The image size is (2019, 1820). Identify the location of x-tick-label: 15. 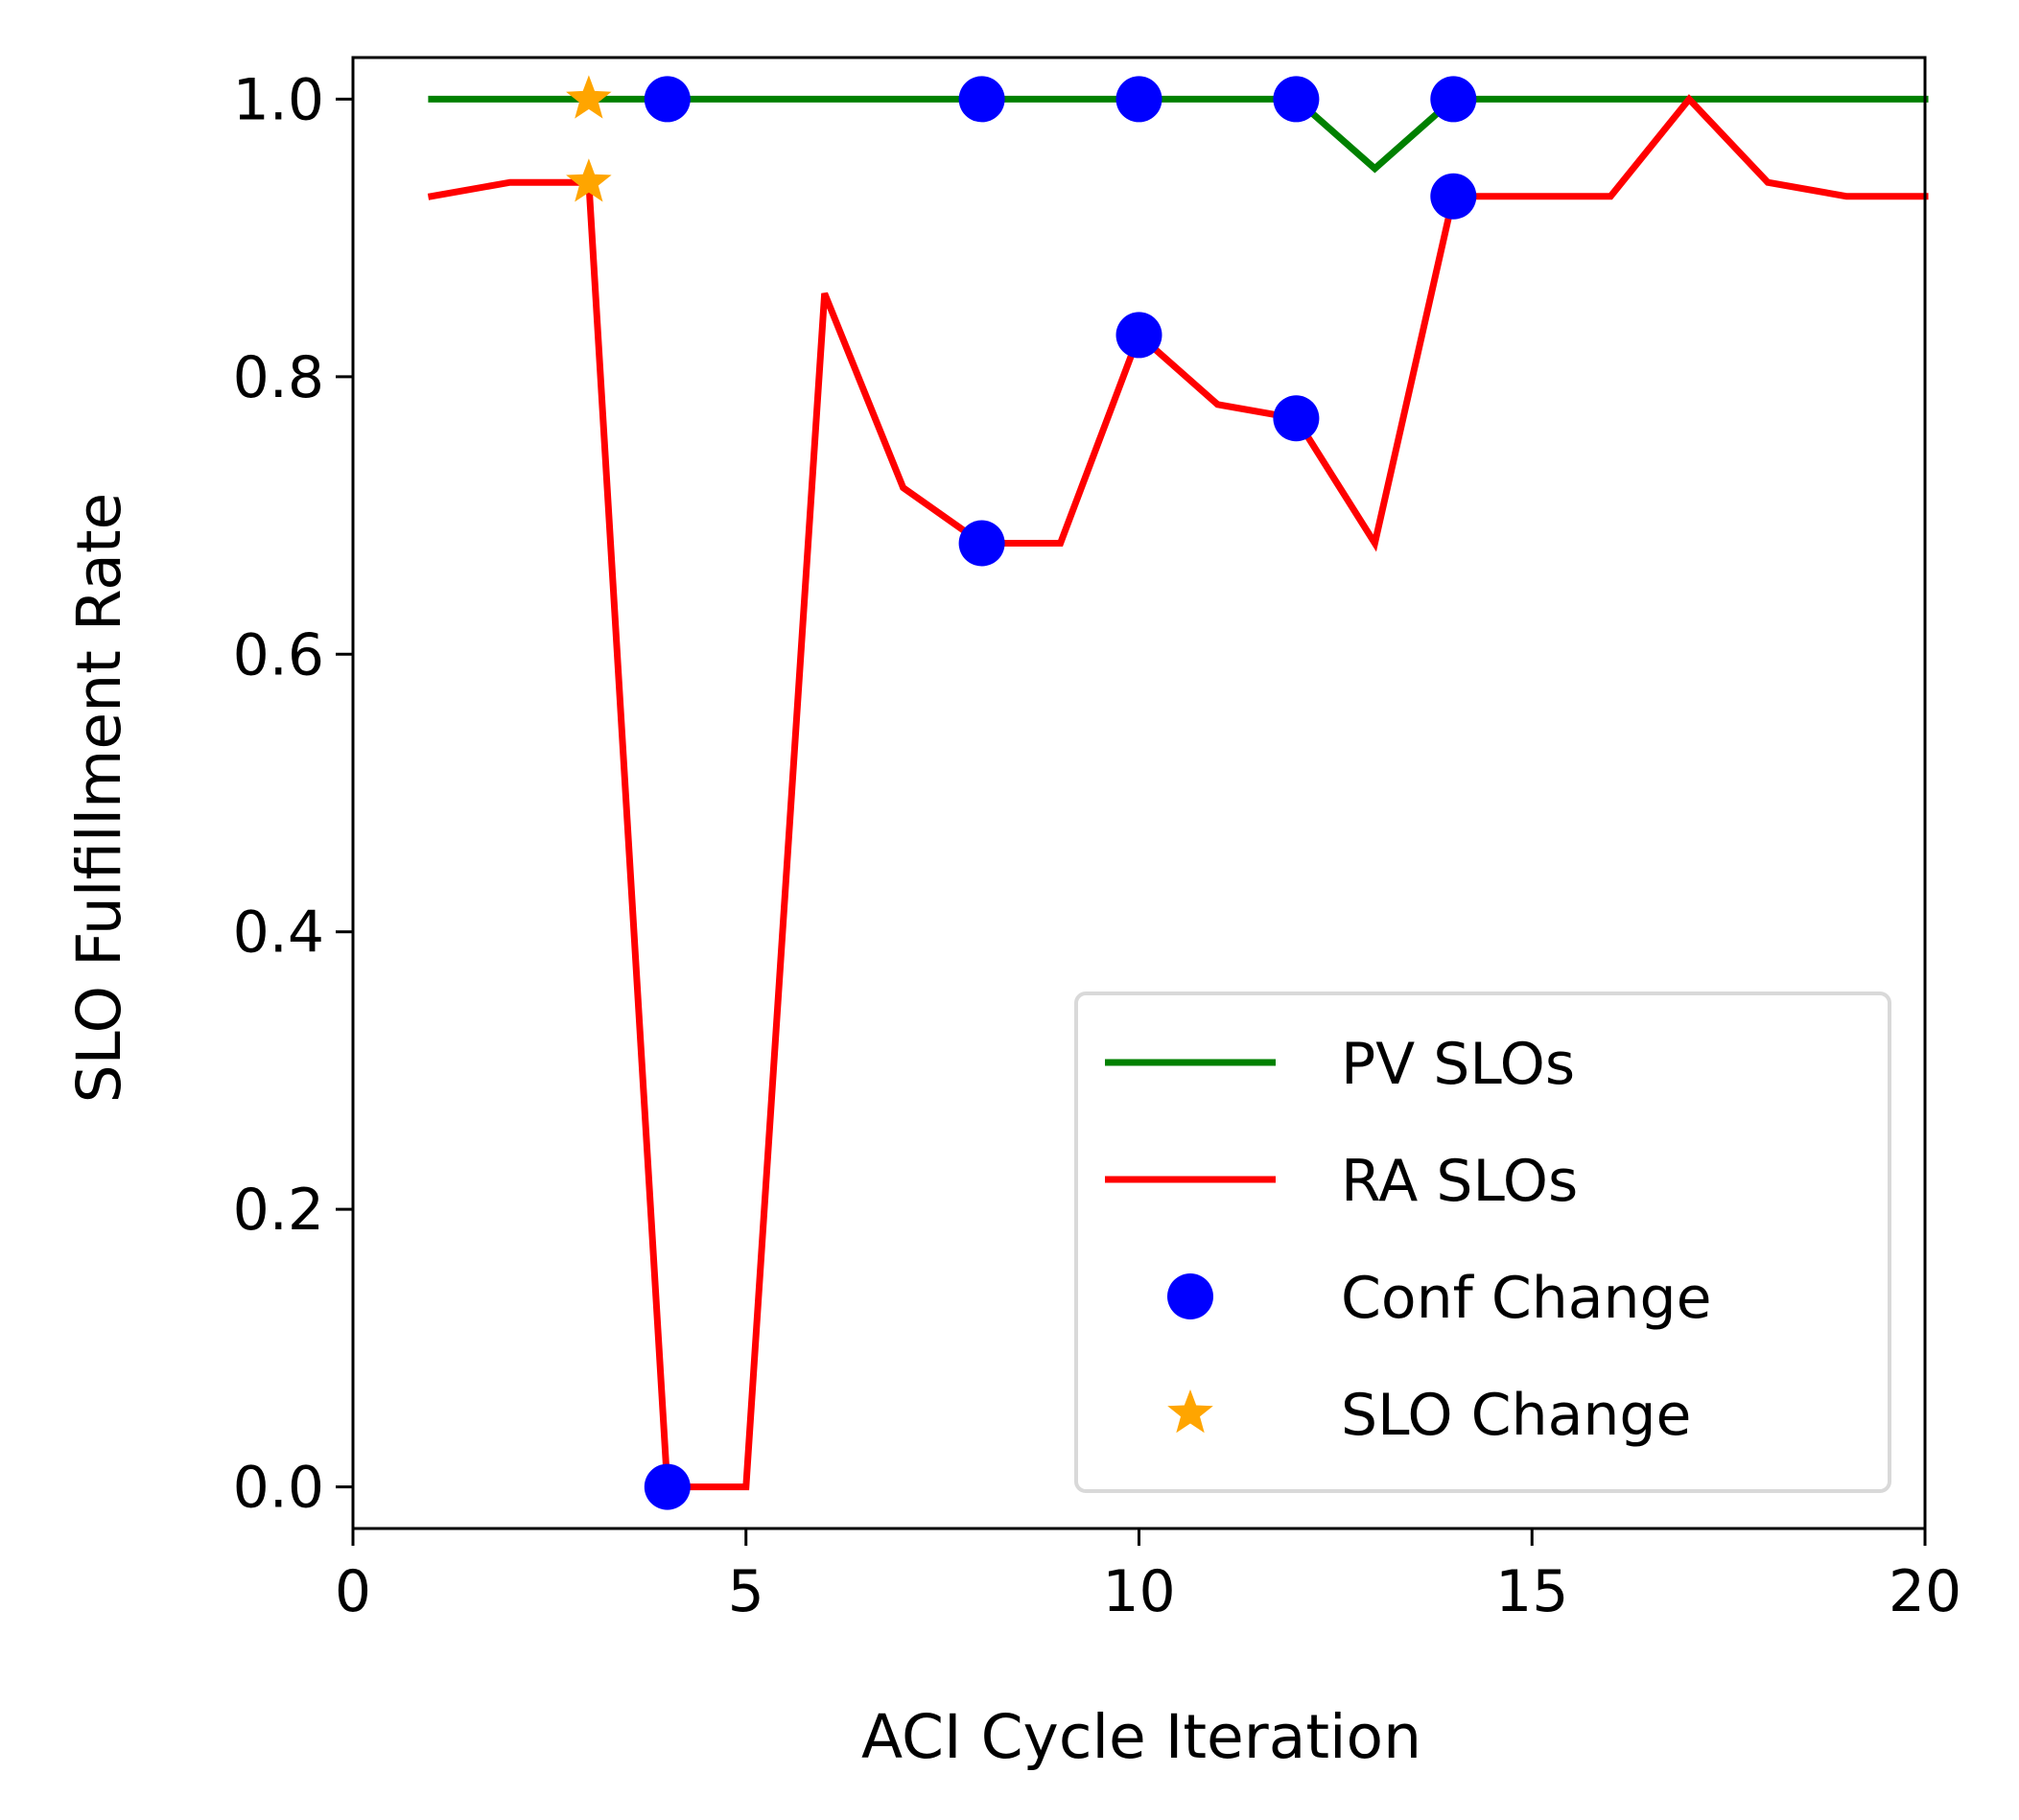
(1532, 1591).